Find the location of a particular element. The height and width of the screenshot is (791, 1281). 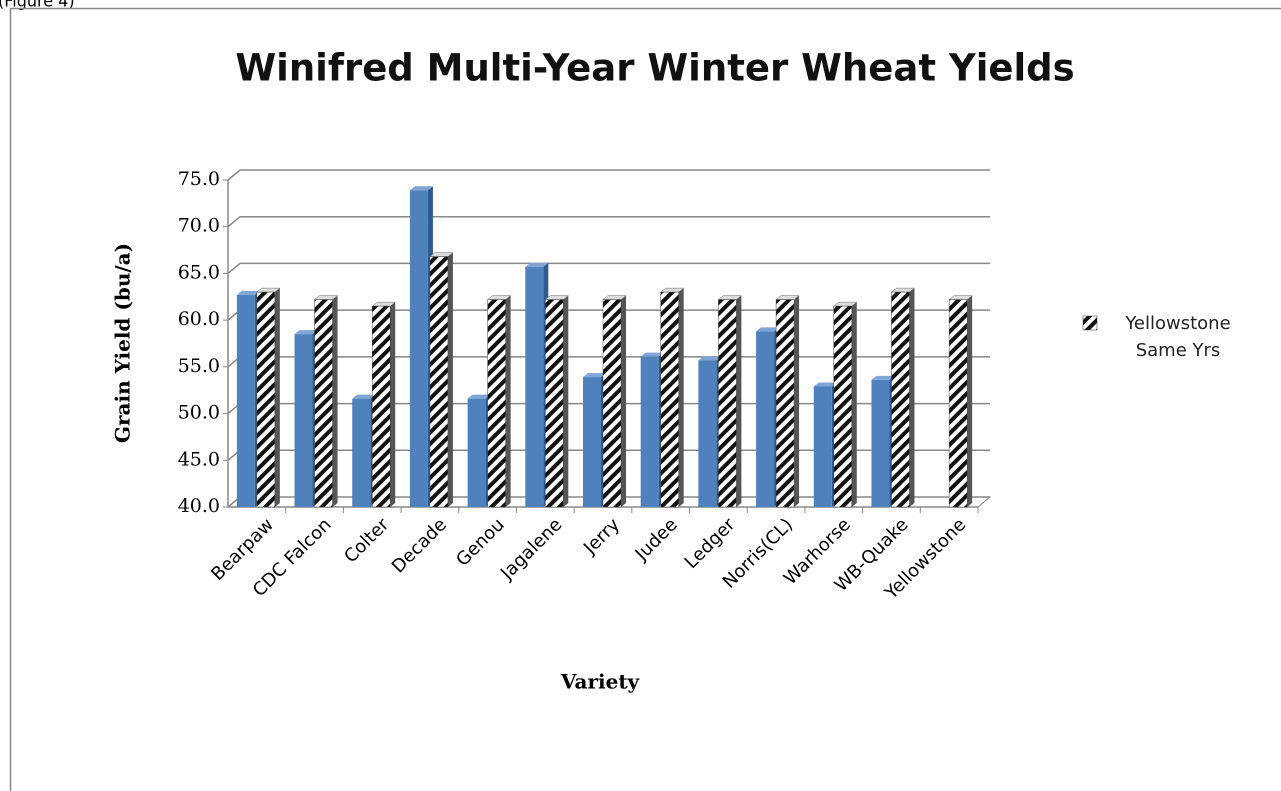

y-tick-label: 60.0 is located at coordinates (199, 319).